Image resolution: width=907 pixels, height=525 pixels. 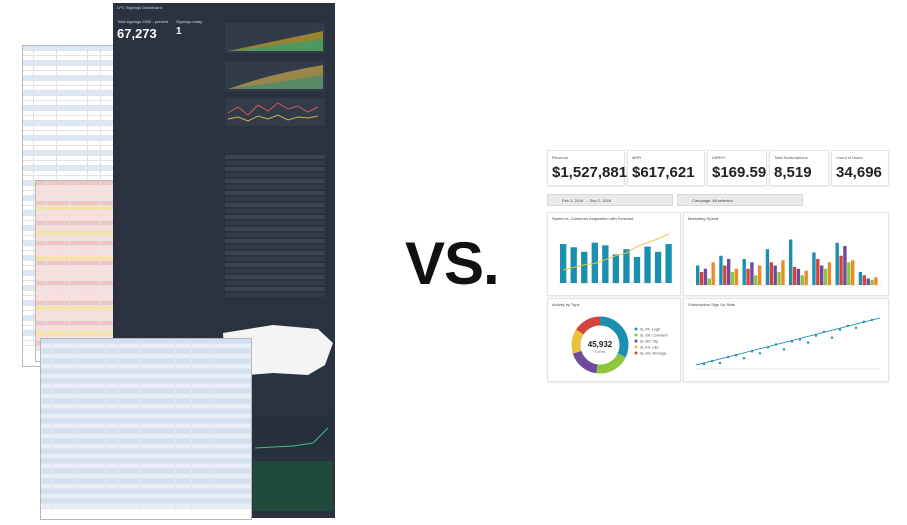 I want to click on series-line, so click(x=616, y=252).